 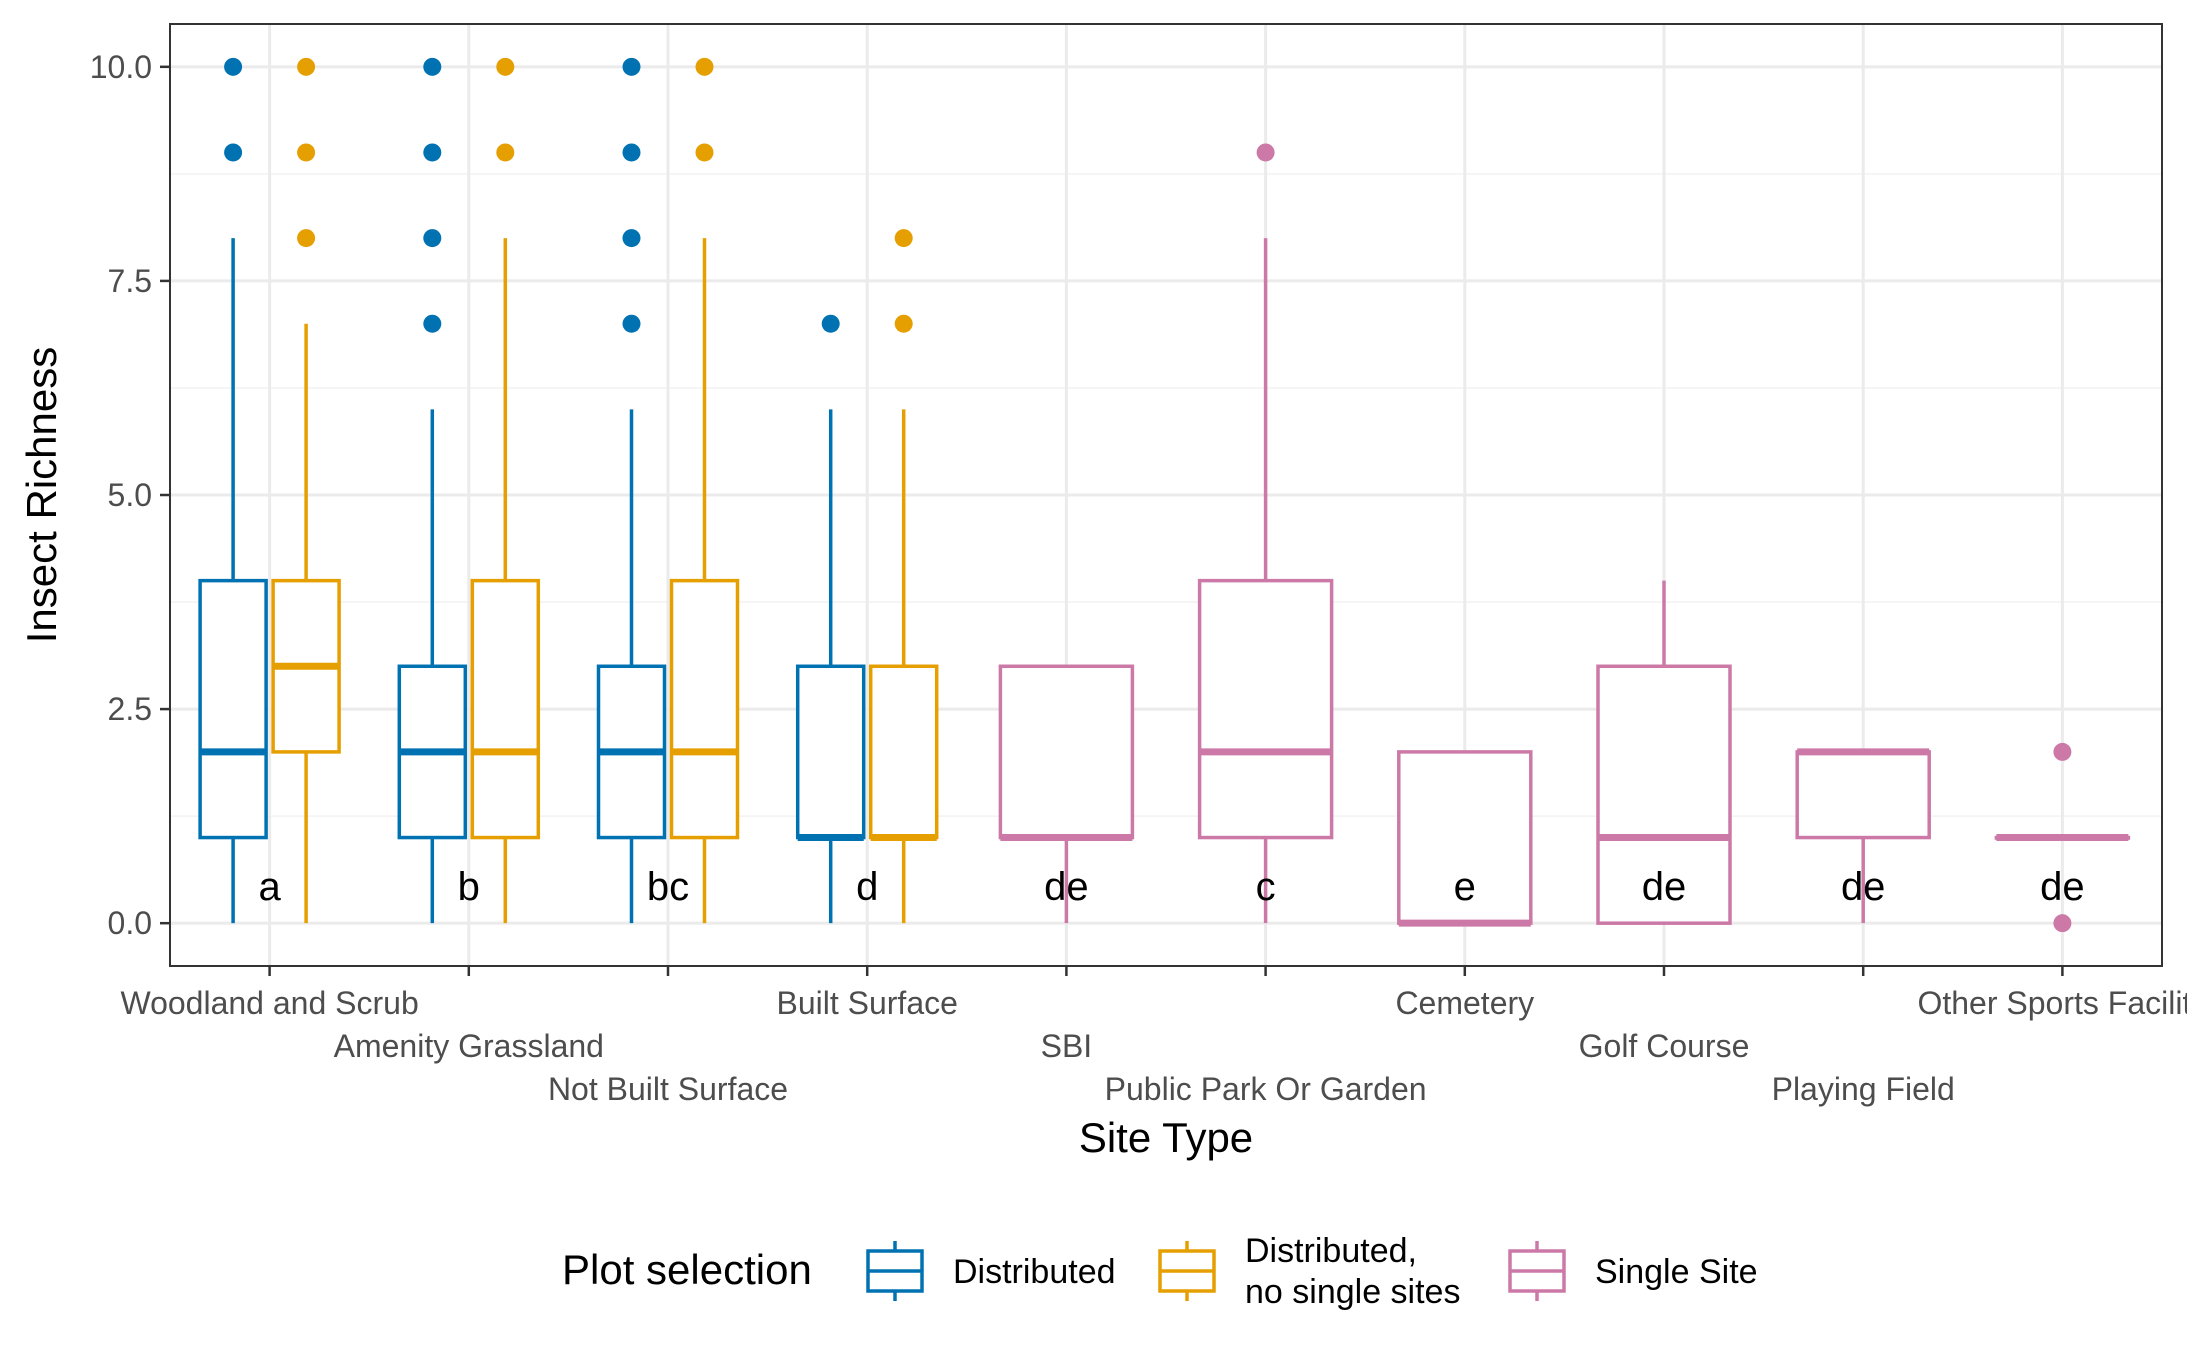 I want to click on y-tick-label: 5.0, so click(x=130, y=495).